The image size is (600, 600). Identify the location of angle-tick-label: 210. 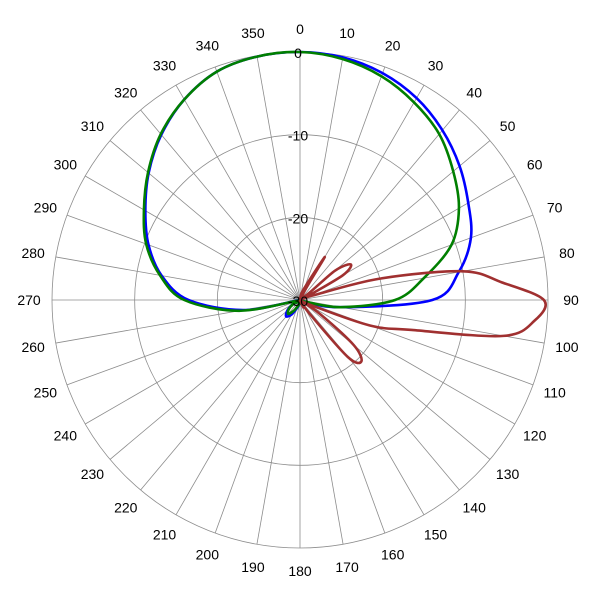
(165, 535).